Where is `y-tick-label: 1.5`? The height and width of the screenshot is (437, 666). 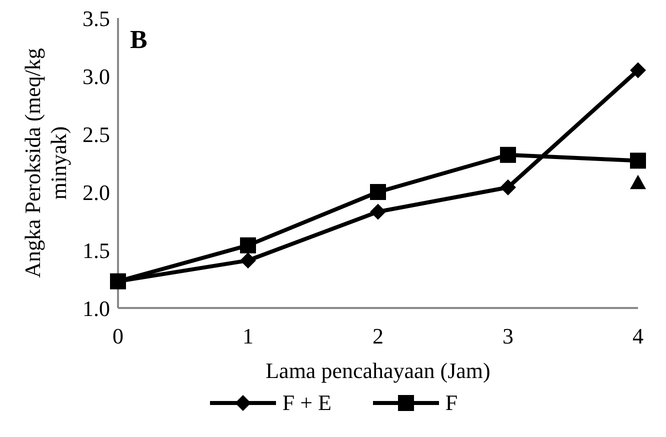
y-tick-label: 1.5 is located at coordinates (96, 250).